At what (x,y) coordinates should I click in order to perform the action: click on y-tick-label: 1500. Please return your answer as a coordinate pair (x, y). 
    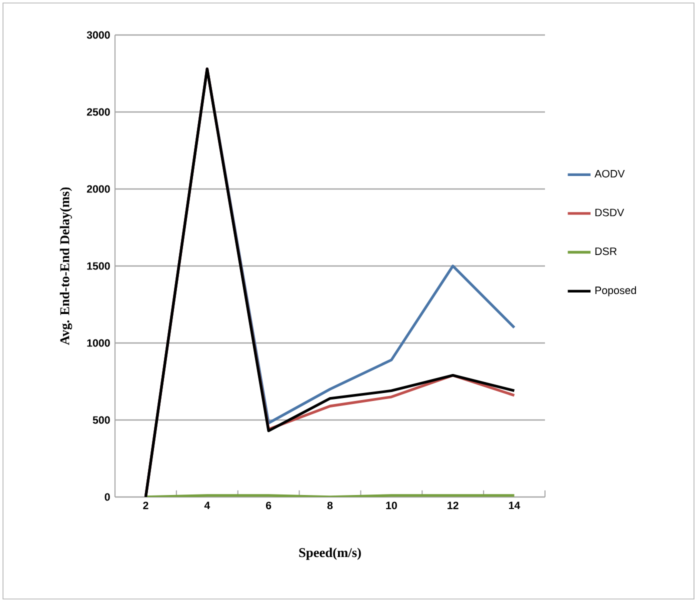
    Looking at the image, I should click on (98, 266).